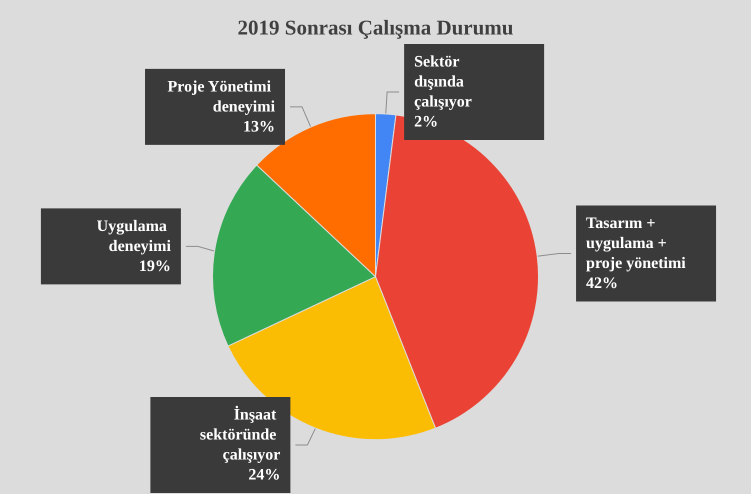  I want to click on data-label: 13%, so click(259, 127).